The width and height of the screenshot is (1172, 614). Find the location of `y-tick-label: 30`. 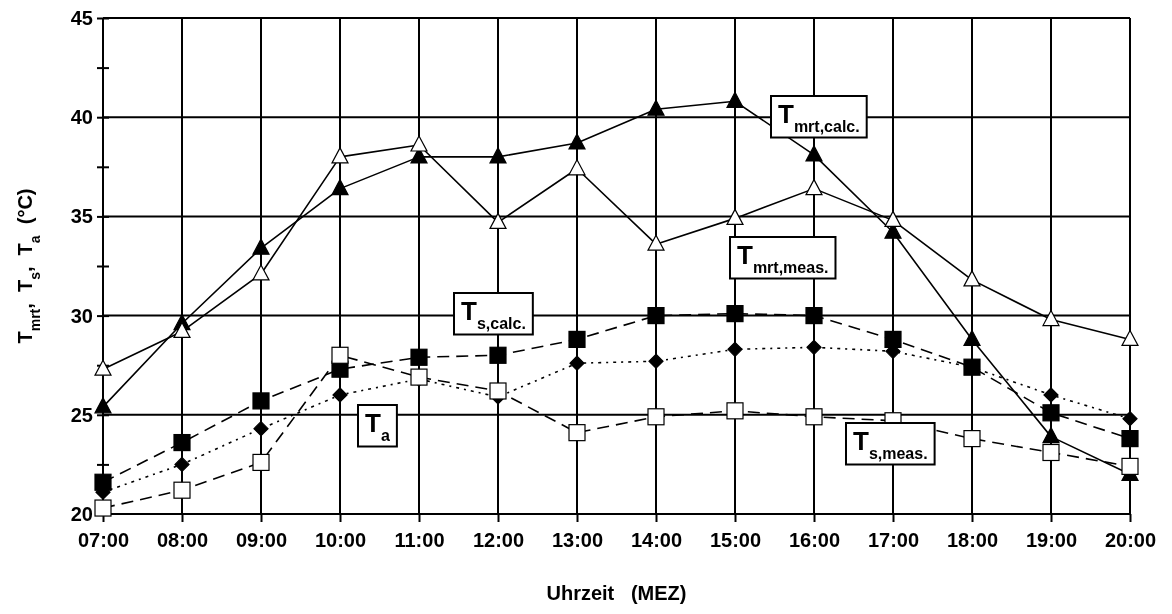

y-tick-label: 30 is located at coordinates (81, 315).